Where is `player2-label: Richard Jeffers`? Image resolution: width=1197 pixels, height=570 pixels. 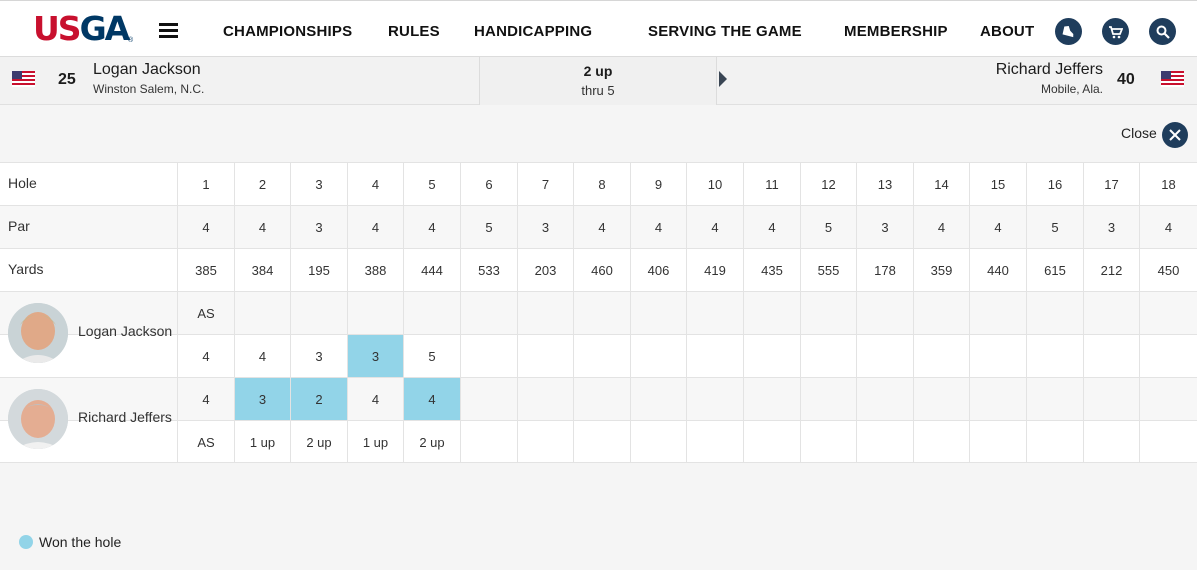 player2-label: Richard Jeffers is located at coordinates (125, 417).